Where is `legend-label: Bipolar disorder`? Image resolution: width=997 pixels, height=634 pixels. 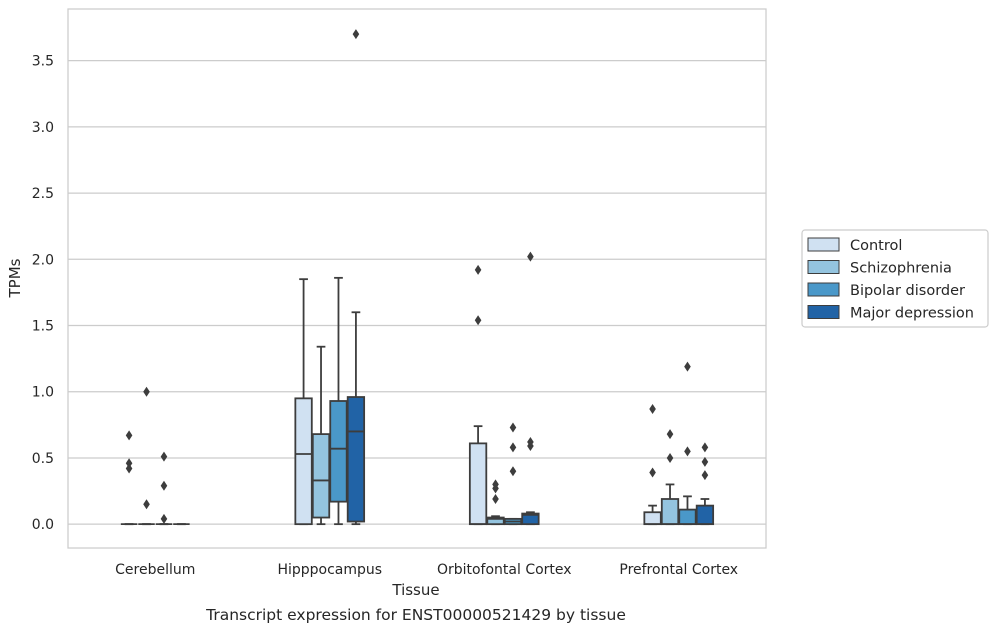
legend-label: Bipolar disorder is located at coordinates (907, 291).